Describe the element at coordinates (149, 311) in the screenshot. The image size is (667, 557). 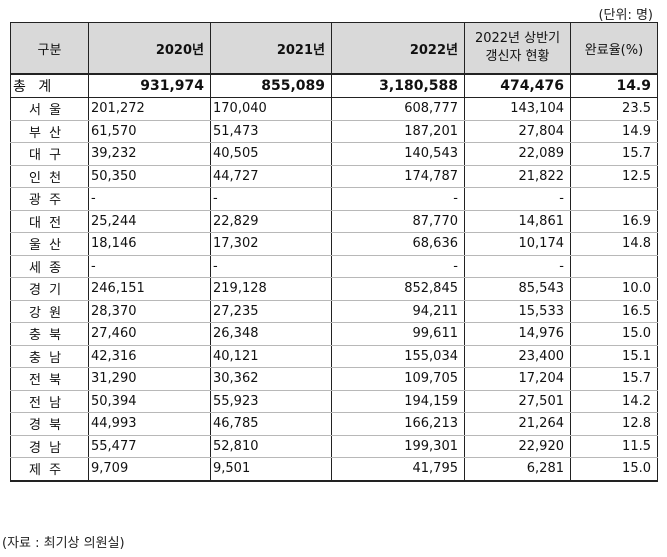
I see `value-2020: 28,370` at that location.